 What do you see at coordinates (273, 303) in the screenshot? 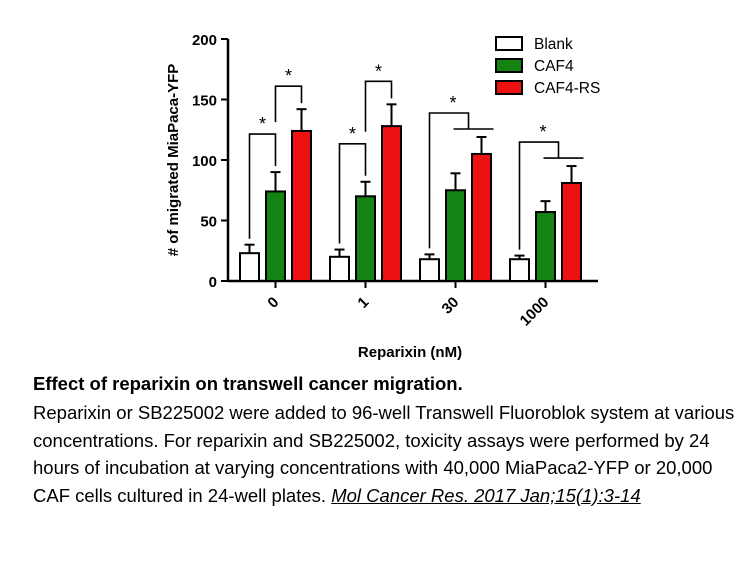
I see `x-tick-label: 0` at bounding box center [273, 303].